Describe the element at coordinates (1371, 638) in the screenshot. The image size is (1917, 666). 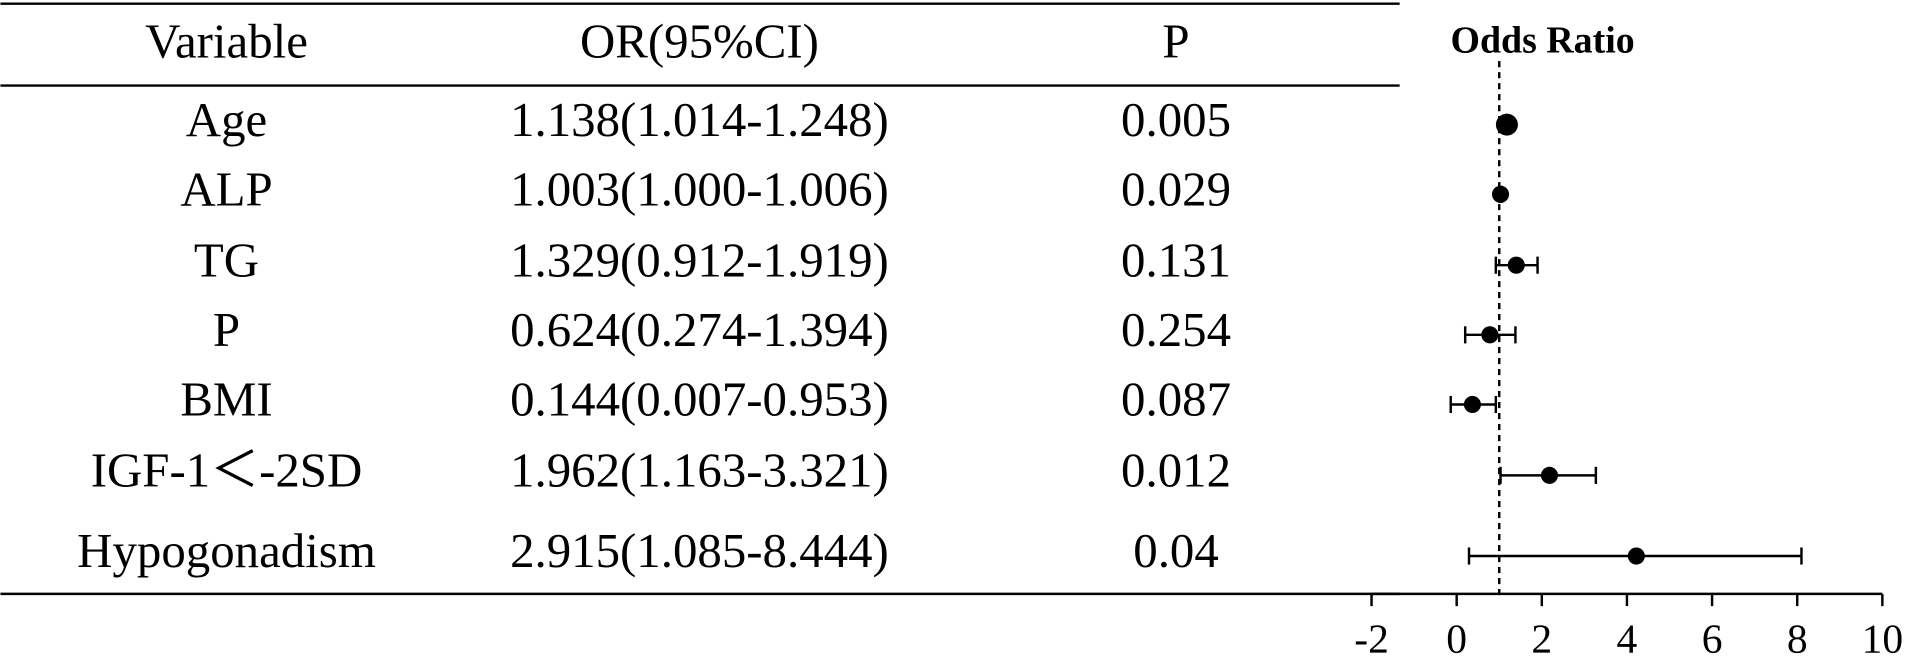
I see `x-tick-label: -2` at that location.